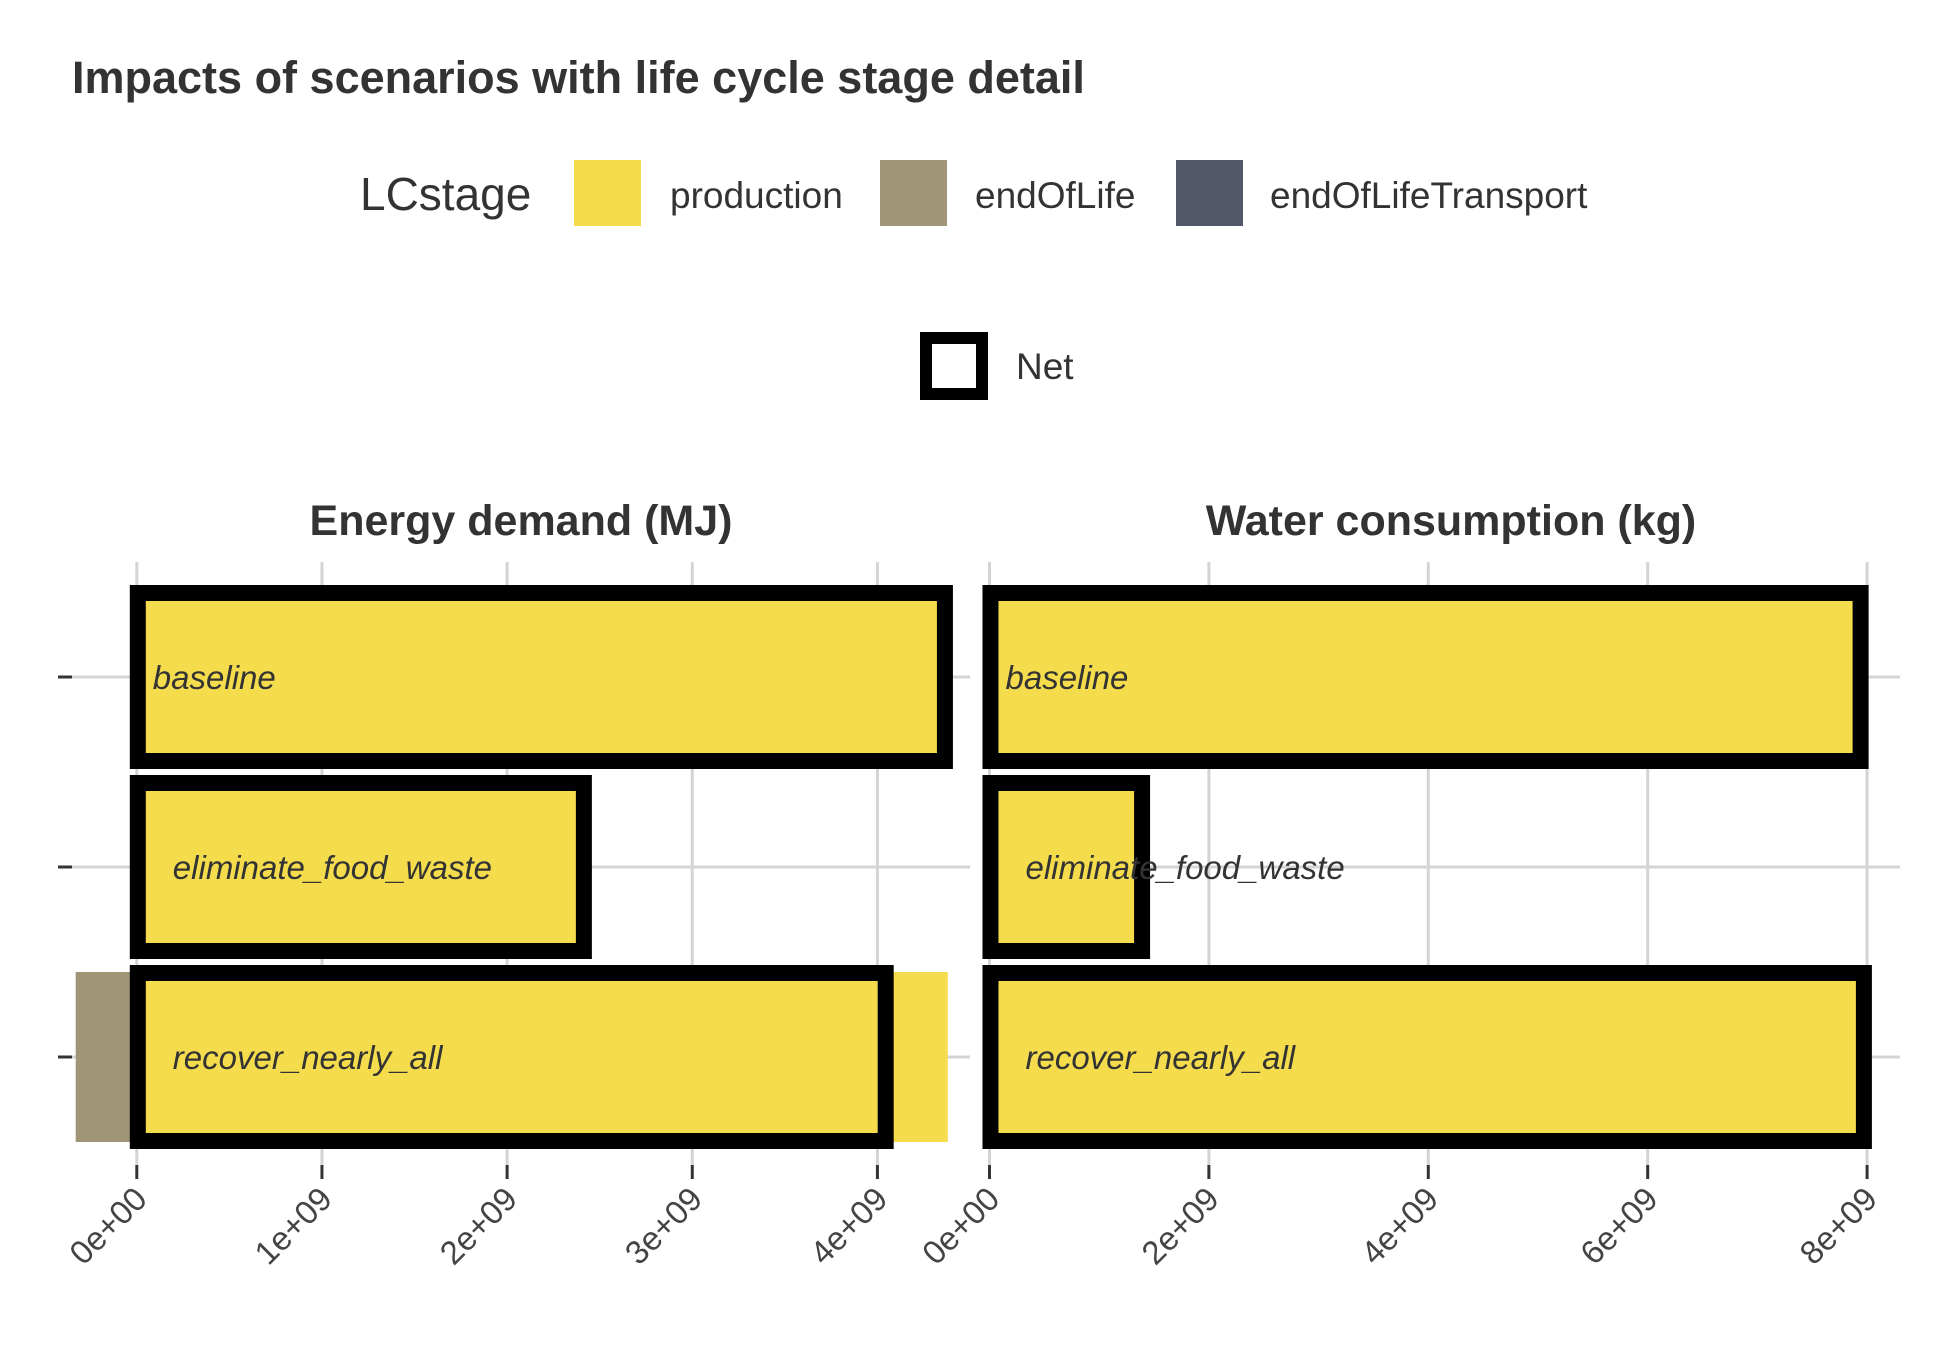 The height and width of the screenshot is (1355, 1949). What do you see at coordinates (106, 1057) in the screenshot?
I see `bar-endOfLife-recover_nearly_all` at bounding box center [106, 1057].